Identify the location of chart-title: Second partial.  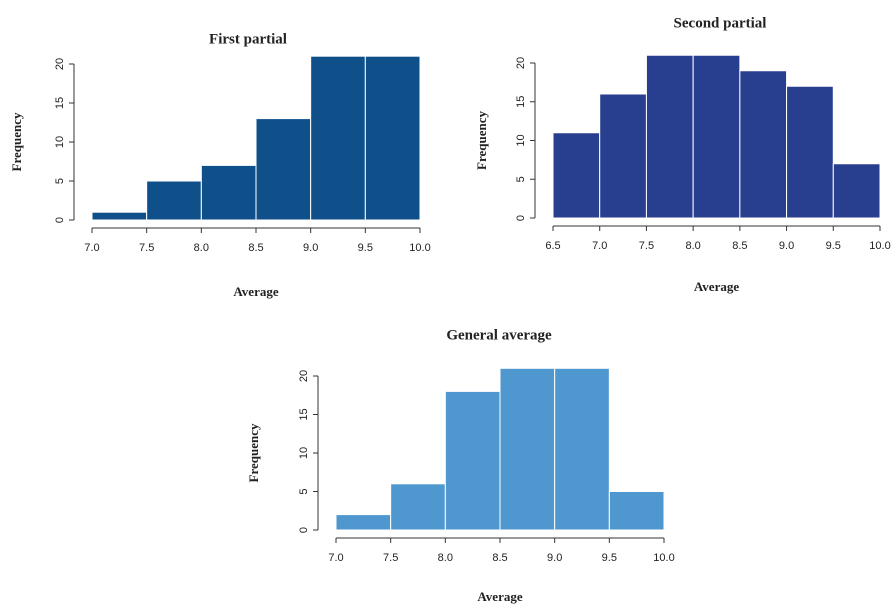
(720, 23).